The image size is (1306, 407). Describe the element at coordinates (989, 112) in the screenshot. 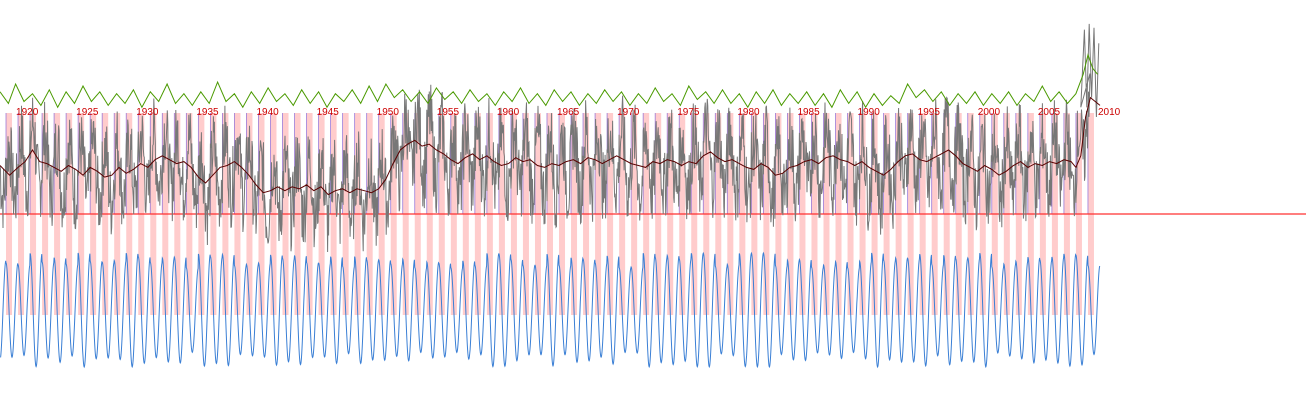

I see `x-tick-label: 2000` at that location.